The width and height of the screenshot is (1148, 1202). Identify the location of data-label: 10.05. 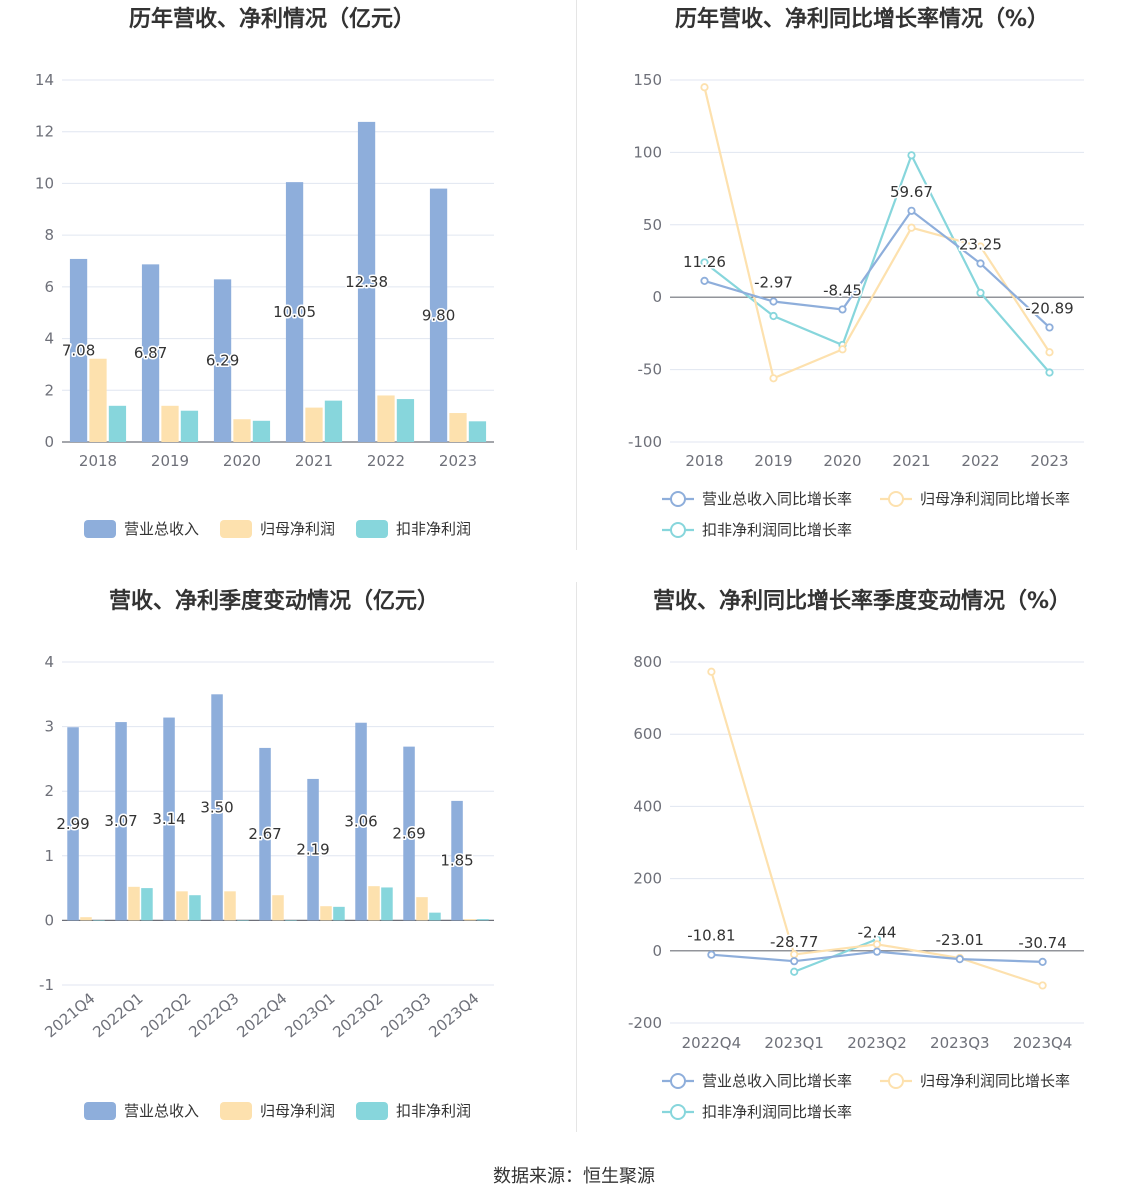
(294, 312).